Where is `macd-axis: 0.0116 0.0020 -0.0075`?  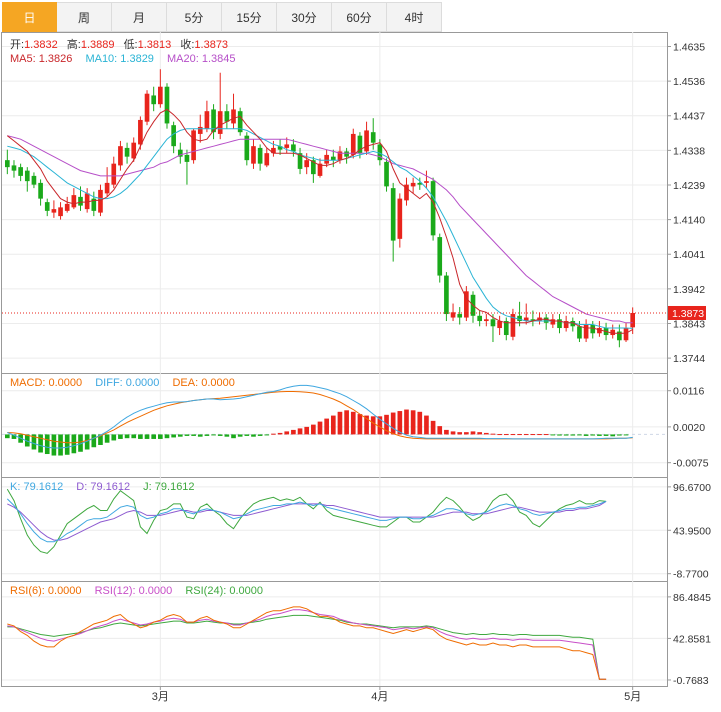 macd-axis: 0.0116 0.0020 -0.0075 is located at coordinates (688, 428).